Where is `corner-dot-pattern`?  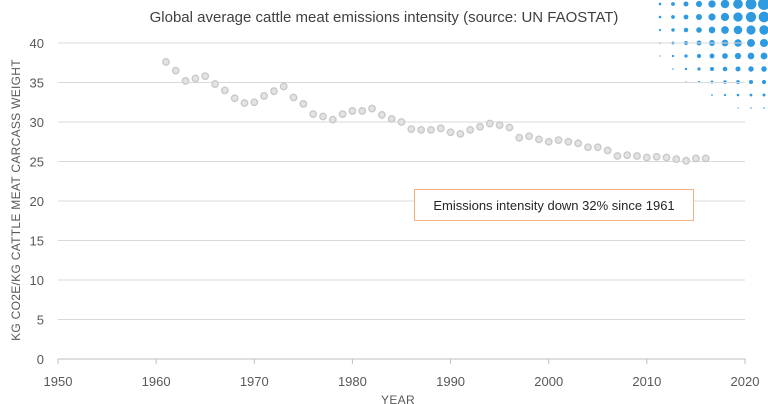 corner-dot-pattern is located at coordinates (713, 54).